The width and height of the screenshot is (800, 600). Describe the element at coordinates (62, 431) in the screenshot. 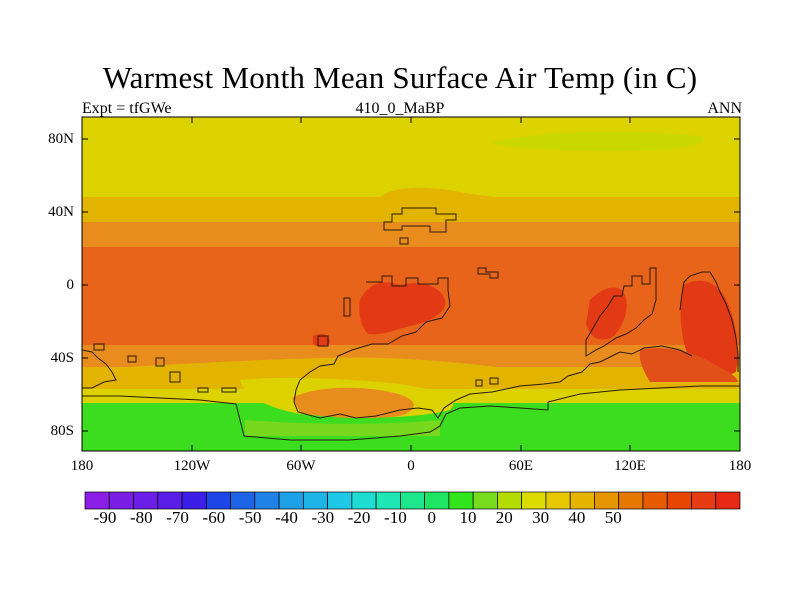

I see `lat-label-80s: 80S` at that location.